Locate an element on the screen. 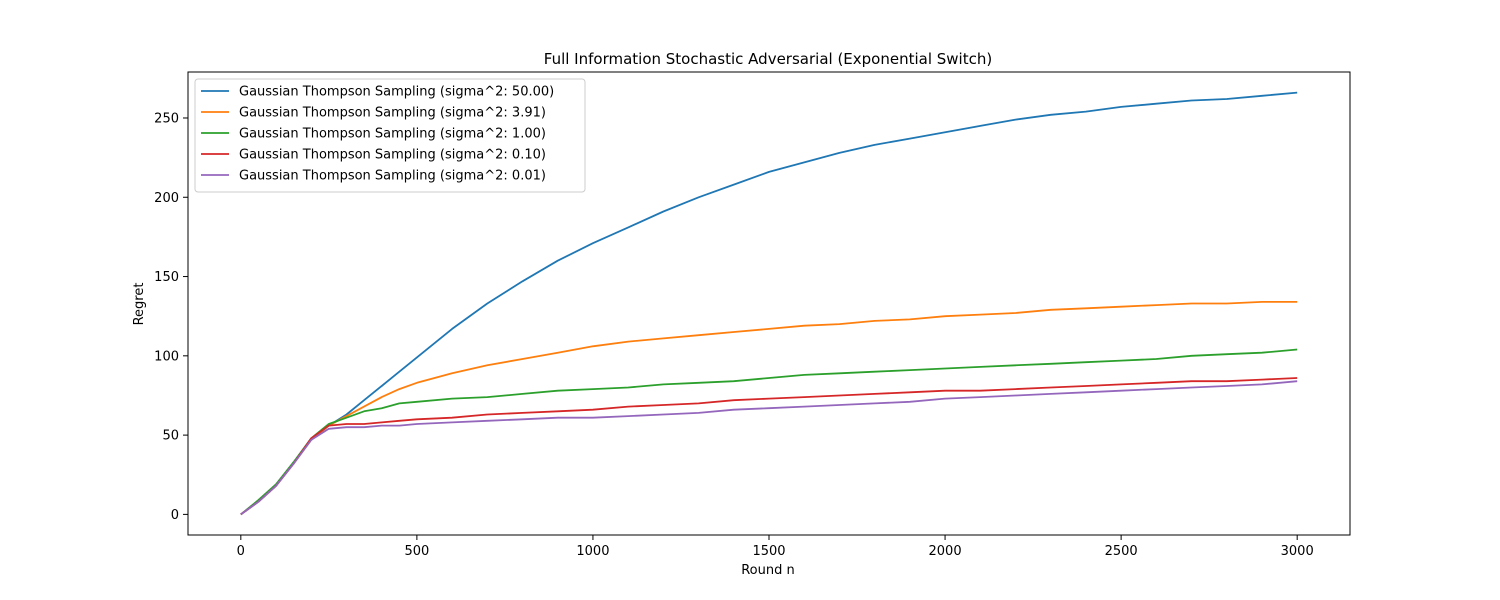  legend-box is located at coordinates (390, 135).